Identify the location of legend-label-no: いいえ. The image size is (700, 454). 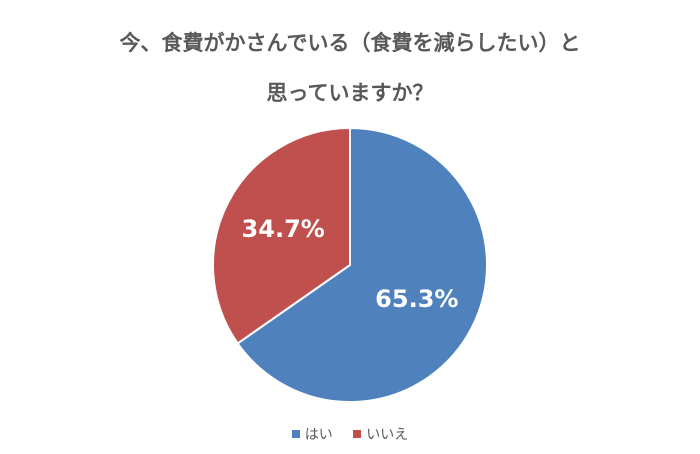
(387, 435).